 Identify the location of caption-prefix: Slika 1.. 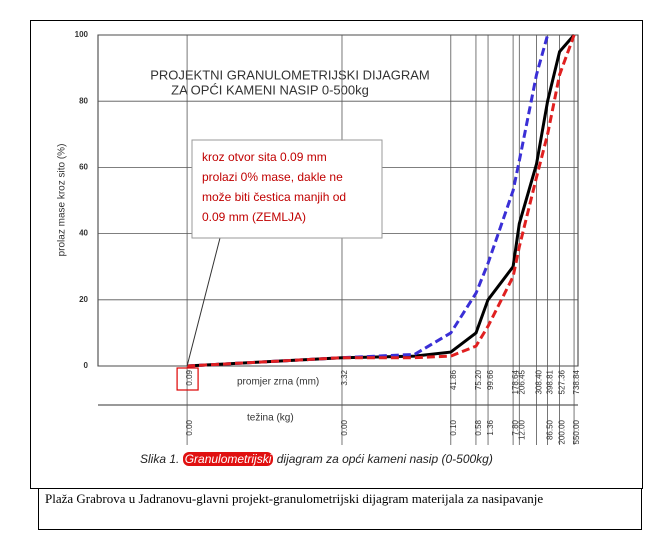
(161, 459).